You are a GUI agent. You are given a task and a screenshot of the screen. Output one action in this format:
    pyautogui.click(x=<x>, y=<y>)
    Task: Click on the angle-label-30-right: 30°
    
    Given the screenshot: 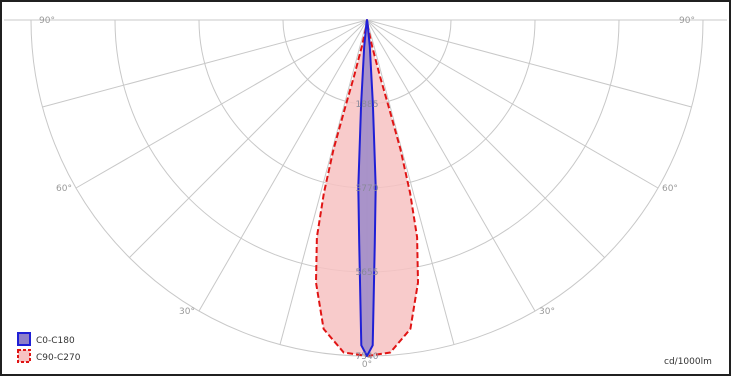 What is the action you would take?
    pyautogui.click(x=547, y=312)
    